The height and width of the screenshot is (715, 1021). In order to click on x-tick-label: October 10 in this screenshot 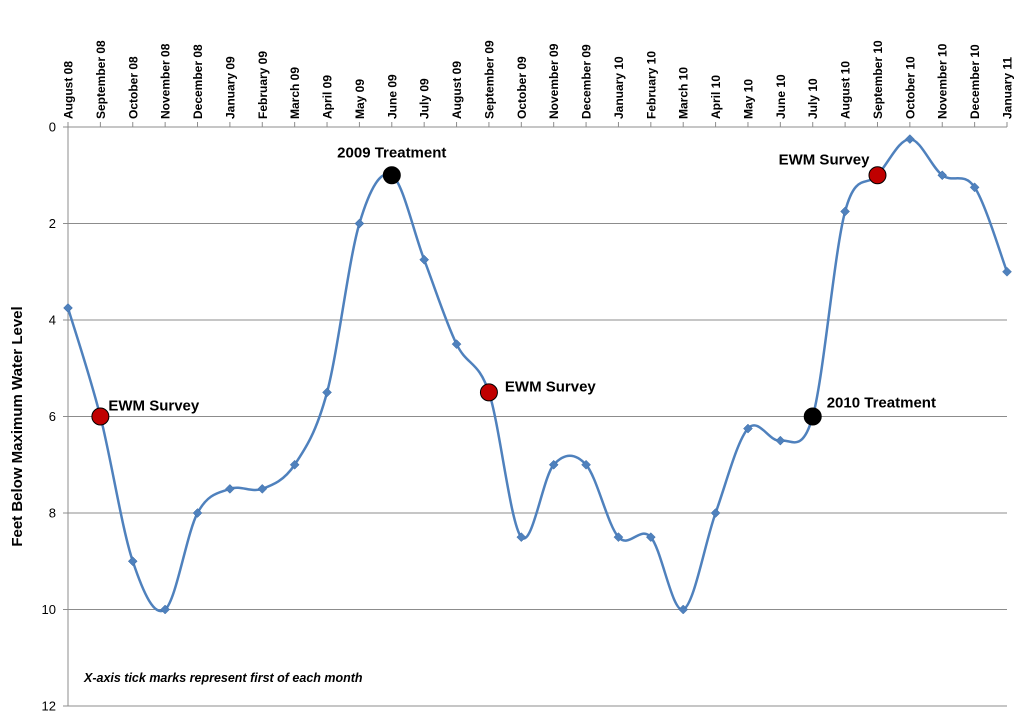, I will do `click(910, 87)`.